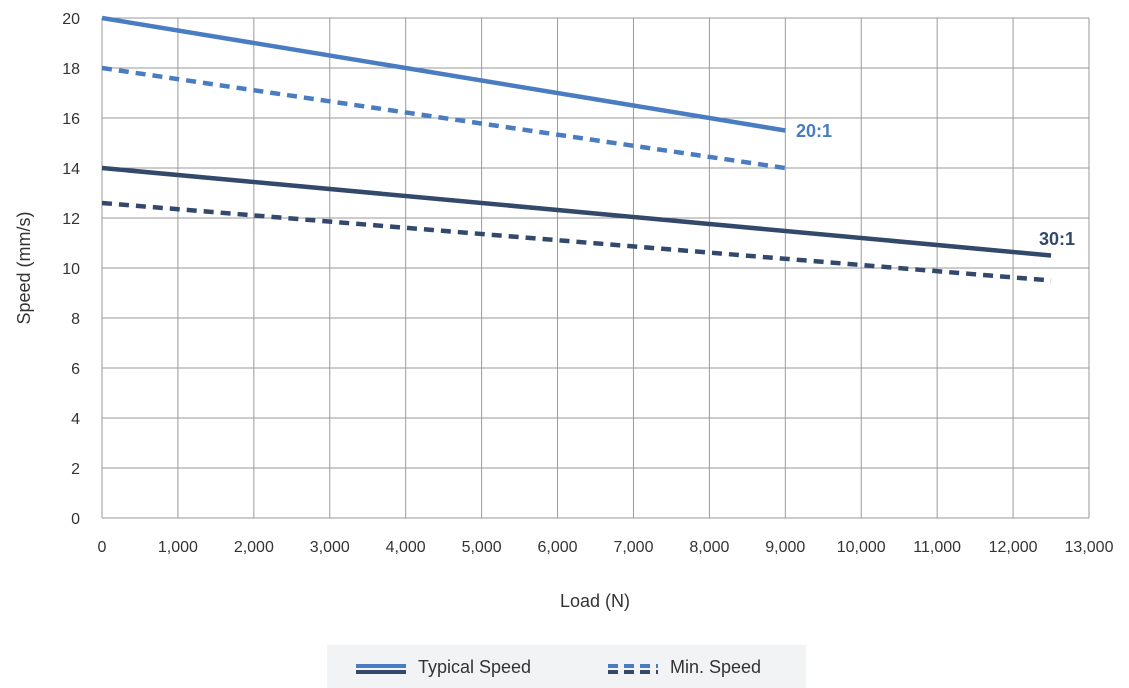 This screenshot has height=688, width=1129. I want to click on legend-label-typical: Typical Speed, so click(474, 667).